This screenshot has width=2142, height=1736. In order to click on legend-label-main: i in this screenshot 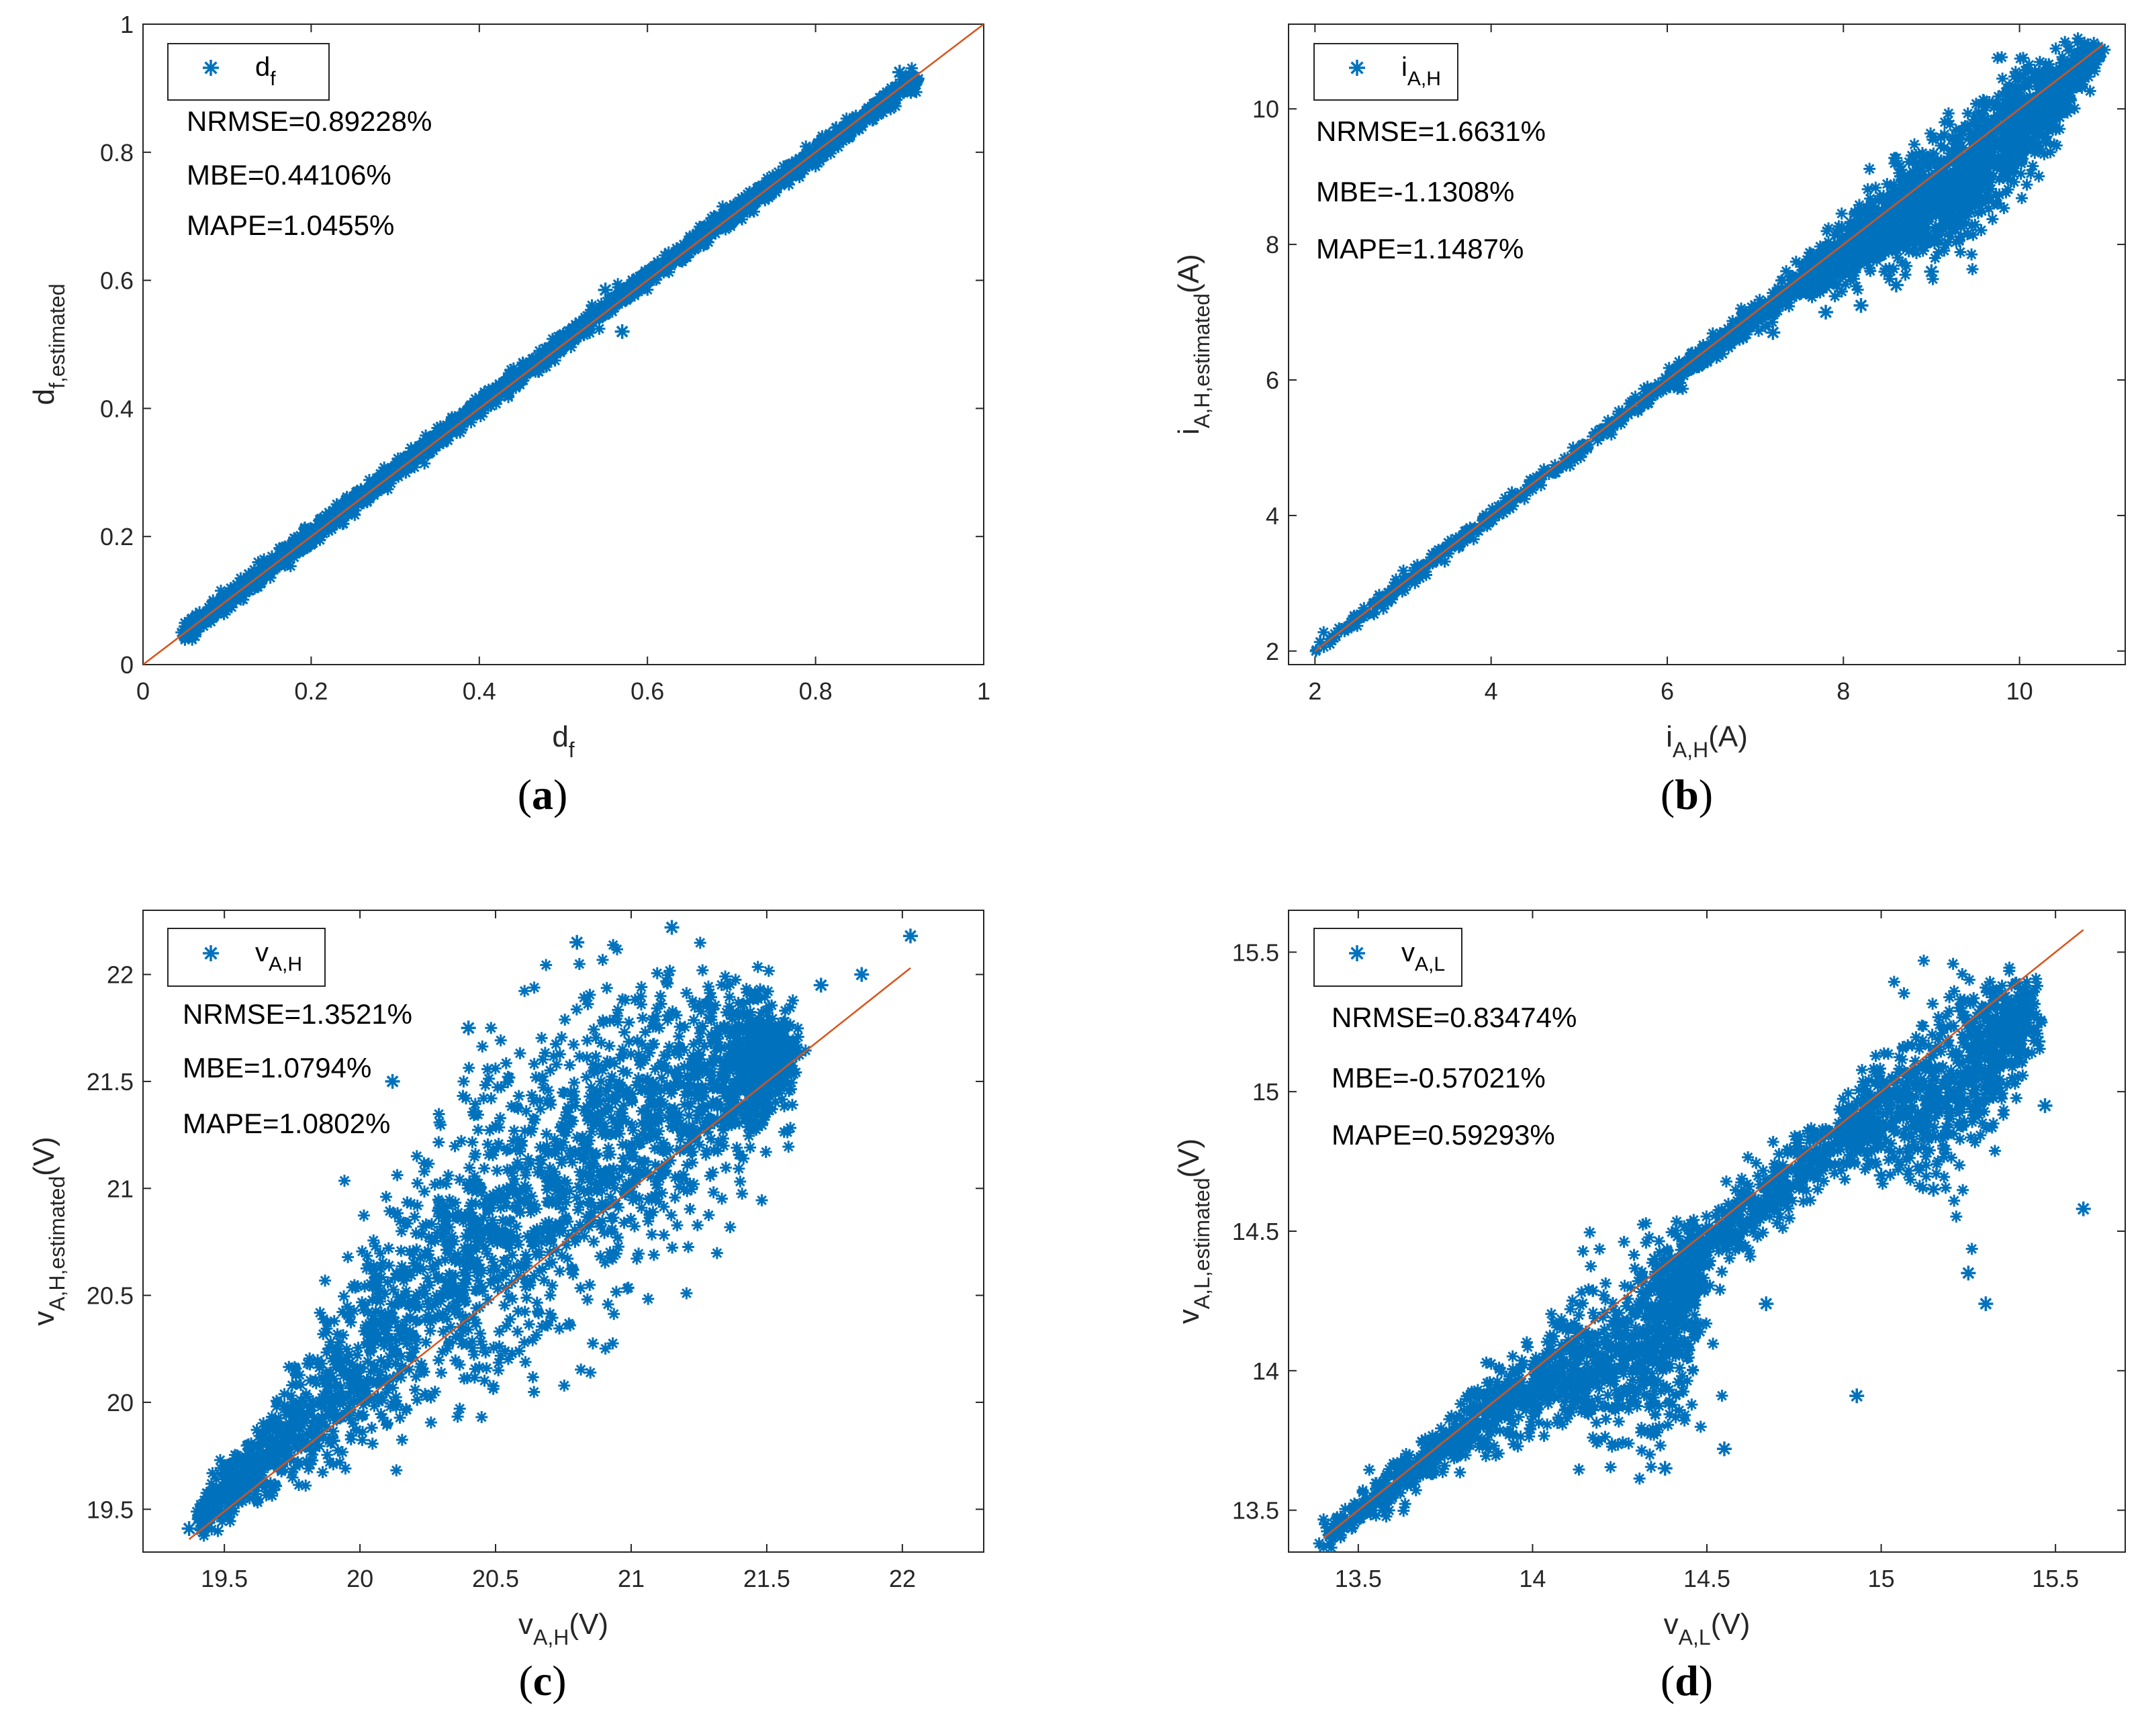, I will do `click(1404, 67)`.